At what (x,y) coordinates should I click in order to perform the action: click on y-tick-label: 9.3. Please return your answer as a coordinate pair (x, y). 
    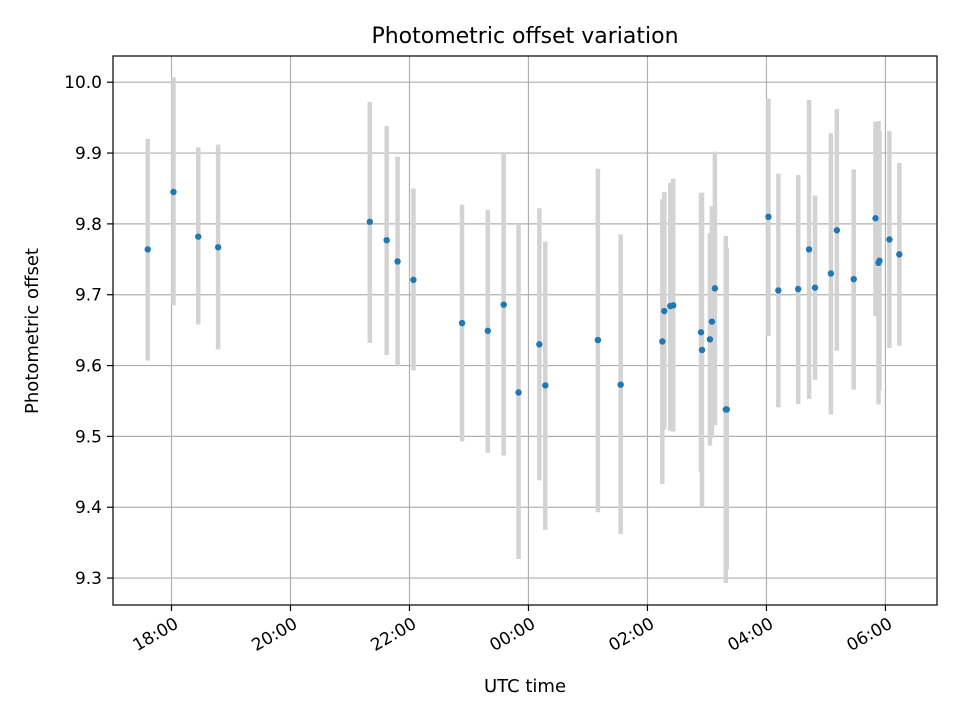
    Looking at the image, I should click on (88, 579).